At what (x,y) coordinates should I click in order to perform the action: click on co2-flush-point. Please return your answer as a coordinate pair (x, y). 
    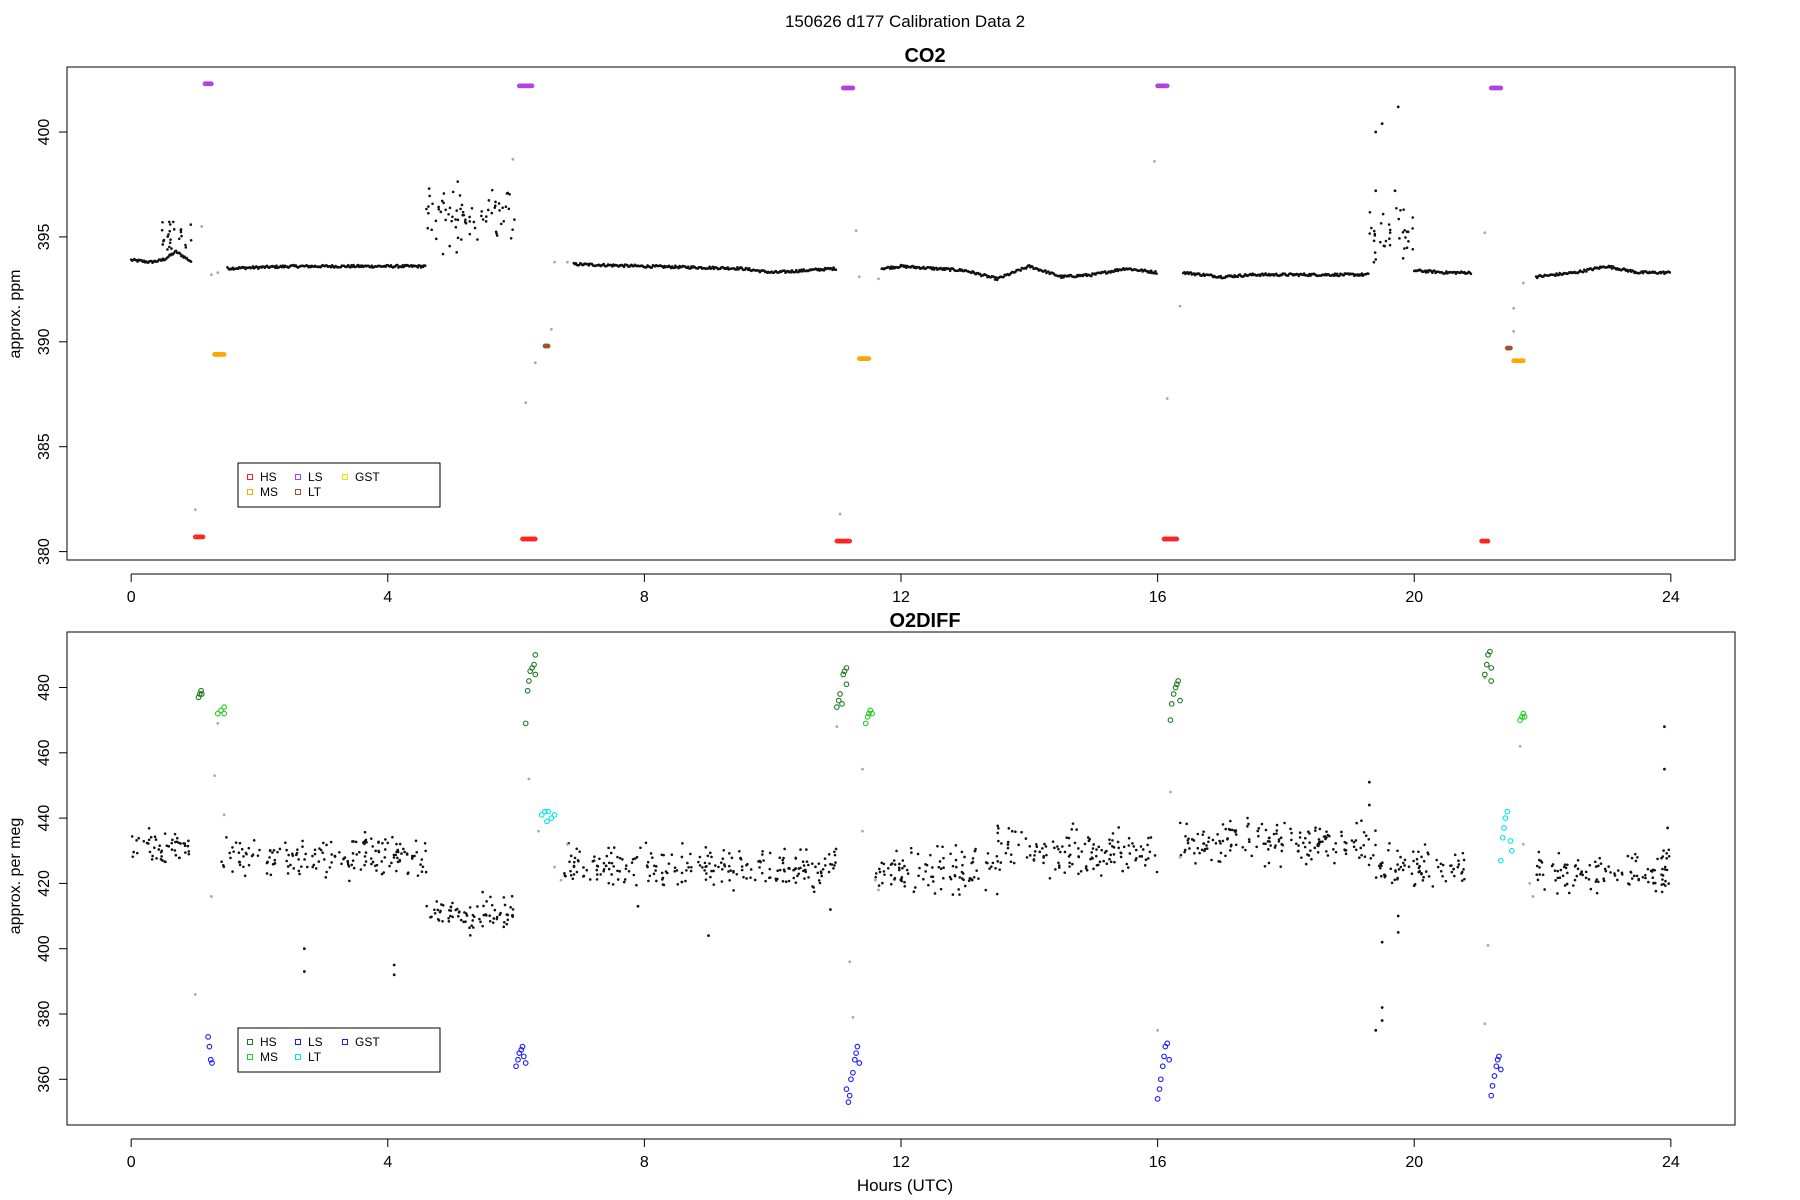
    Looking at the image, I should click on (1167, 398).